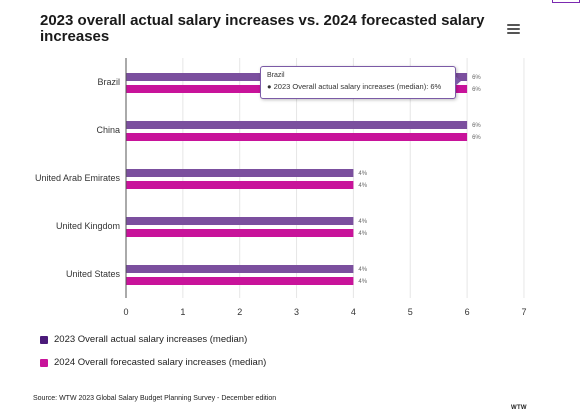  Describe the element at coordinates (523, 312) in the screenshot. I see `x-tick-label: 7` at that location.